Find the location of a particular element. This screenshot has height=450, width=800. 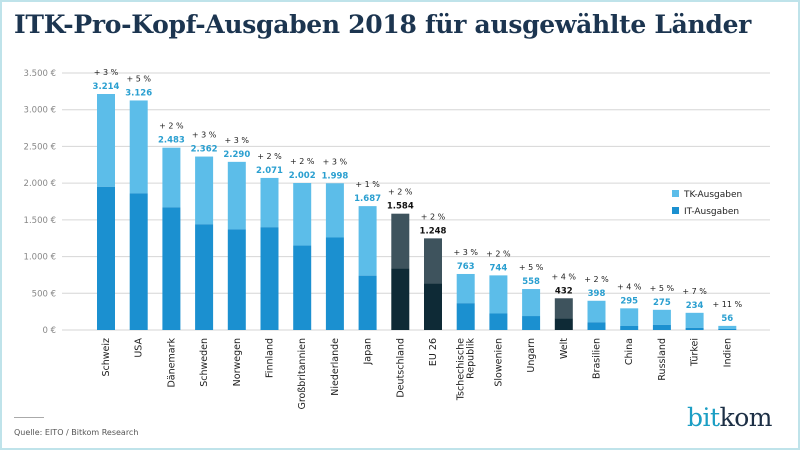

legend-label-it: IT-Ausgaben is located at coordinates (711, 212).